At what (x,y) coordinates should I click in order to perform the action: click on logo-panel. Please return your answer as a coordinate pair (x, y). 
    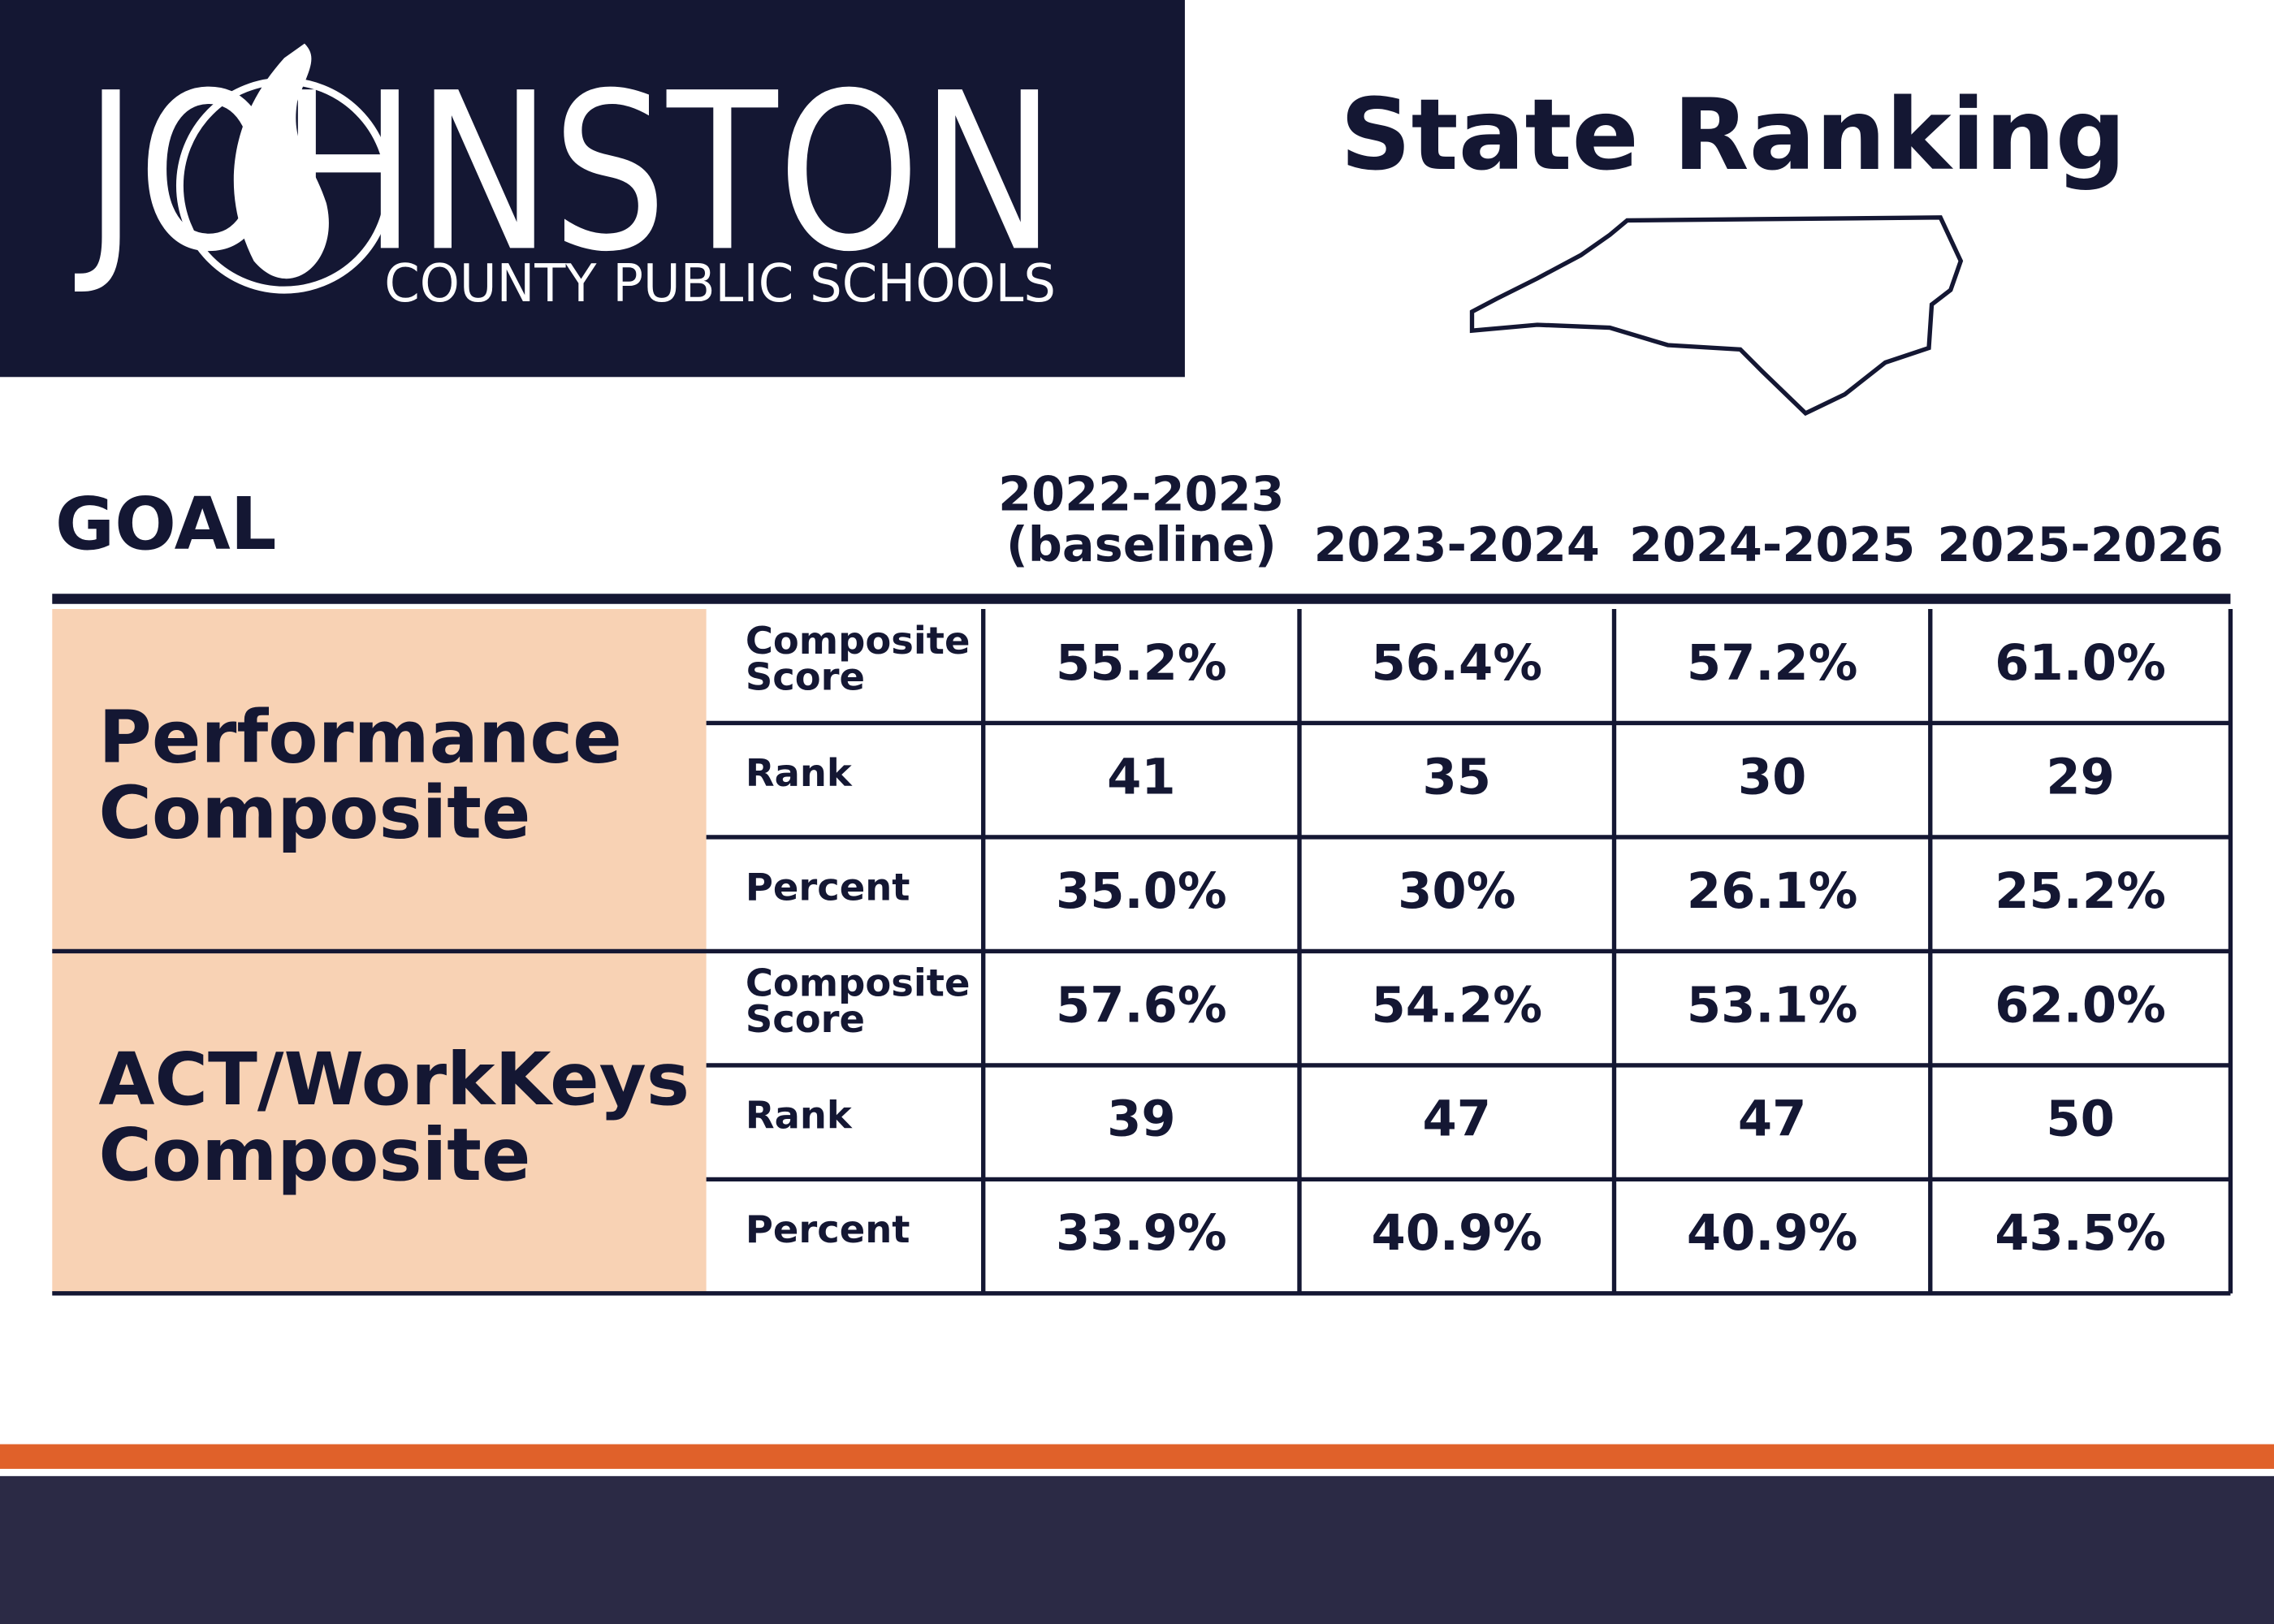
    Looking at the image, I should click on (593, 189).